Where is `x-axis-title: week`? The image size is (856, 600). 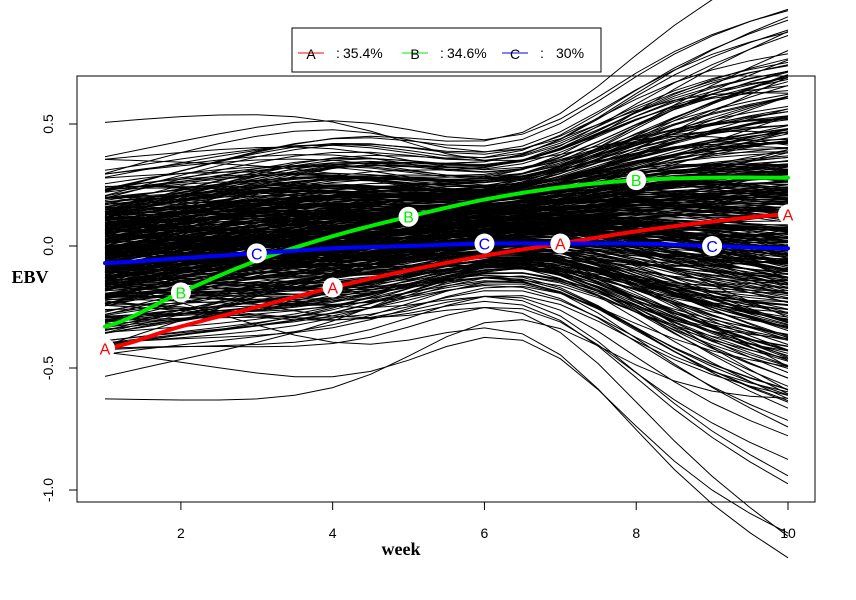
x-axis-title: week is located at coordinates (401, 549).